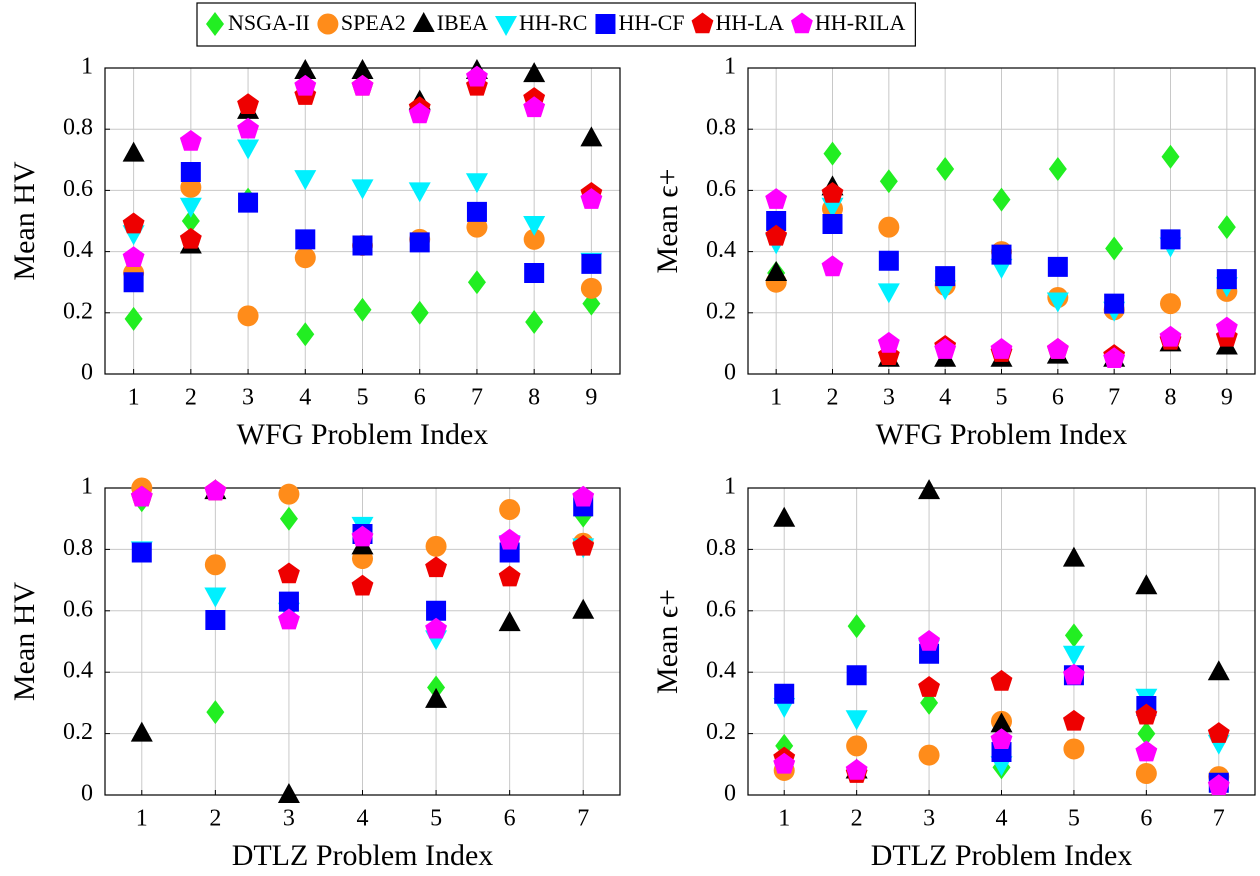  I want to click on x-axis-label: WFG Problem Index, so click(363, 434).